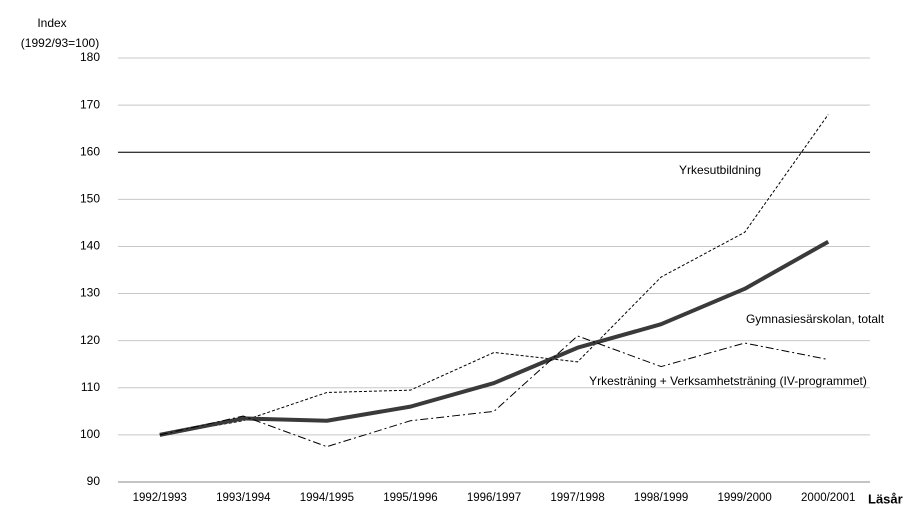  Describe the element at coordinates (60, 43) in the screenshot. I see `y-axis-label: (1992/93=100)` at that location.